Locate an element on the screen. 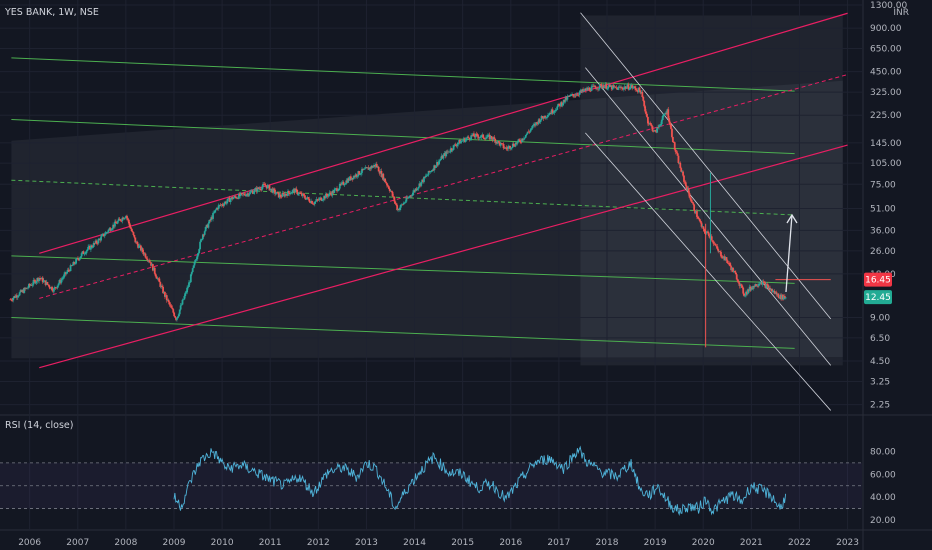 The image size is (932, 550). rsi-tick-label: 80.00 is located at coordinates (883, 452).